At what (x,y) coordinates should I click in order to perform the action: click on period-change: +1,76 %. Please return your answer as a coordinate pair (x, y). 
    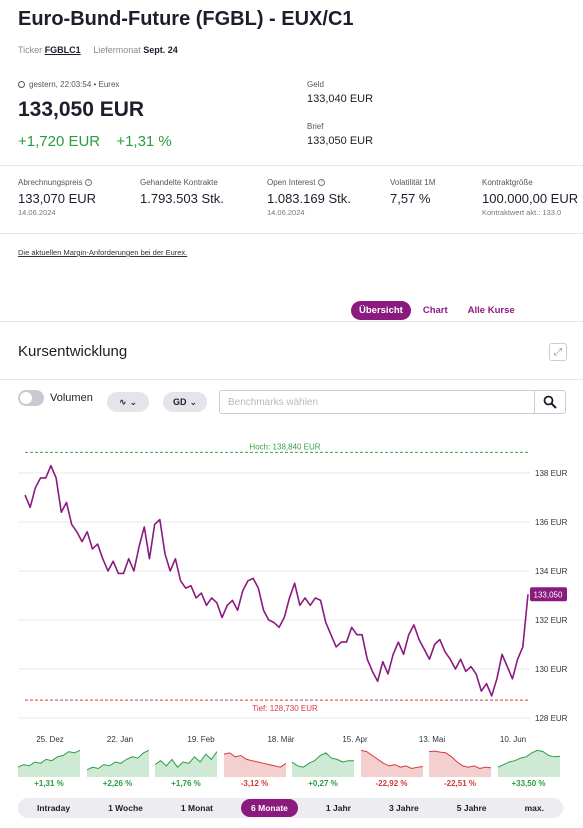
    Looking at the image, I should click on (186, 783).